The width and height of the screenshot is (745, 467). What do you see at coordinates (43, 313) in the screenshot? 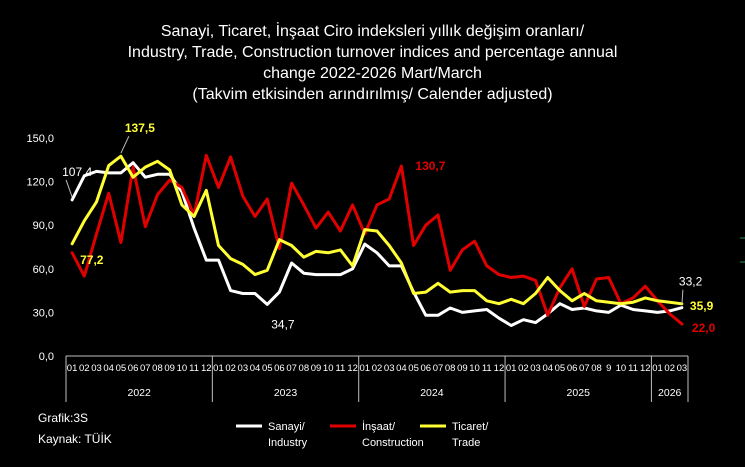
I see `y-tick-label: 30,0` at bounding box center [43, 313].